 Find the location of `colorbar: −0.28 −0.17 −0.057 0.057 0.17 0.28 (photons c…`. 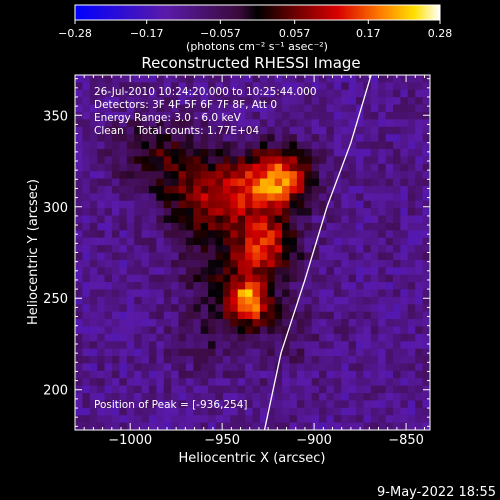

colorbar: −0.28 −0.17 −0.057 0.057 0.17 0.28 (photons c… is located at coordinates (255, 28).